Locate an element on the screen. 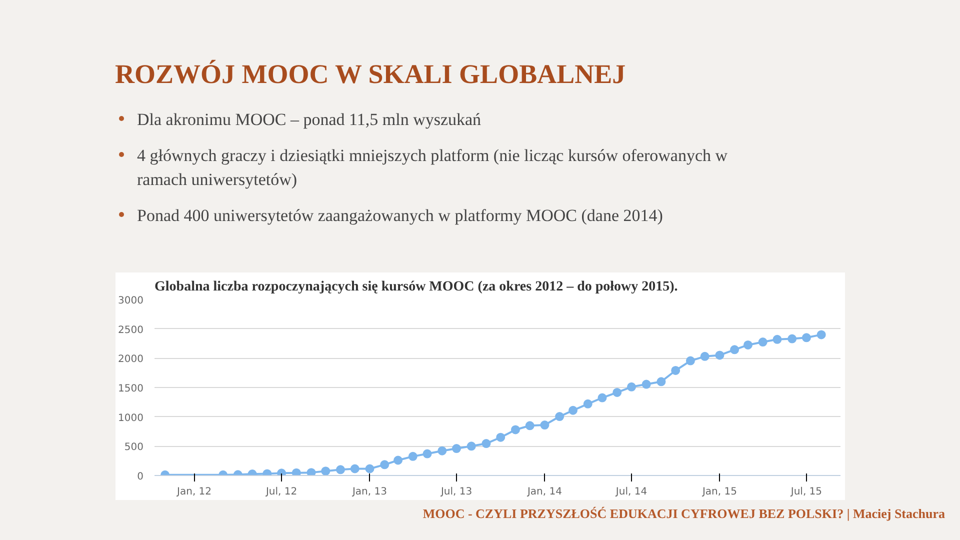 The height and width of the screenshot is (540, 960). text: Dla akronimu MOOC – ponad 11,5 mln wyszukań is located at coordinates (309, 119).